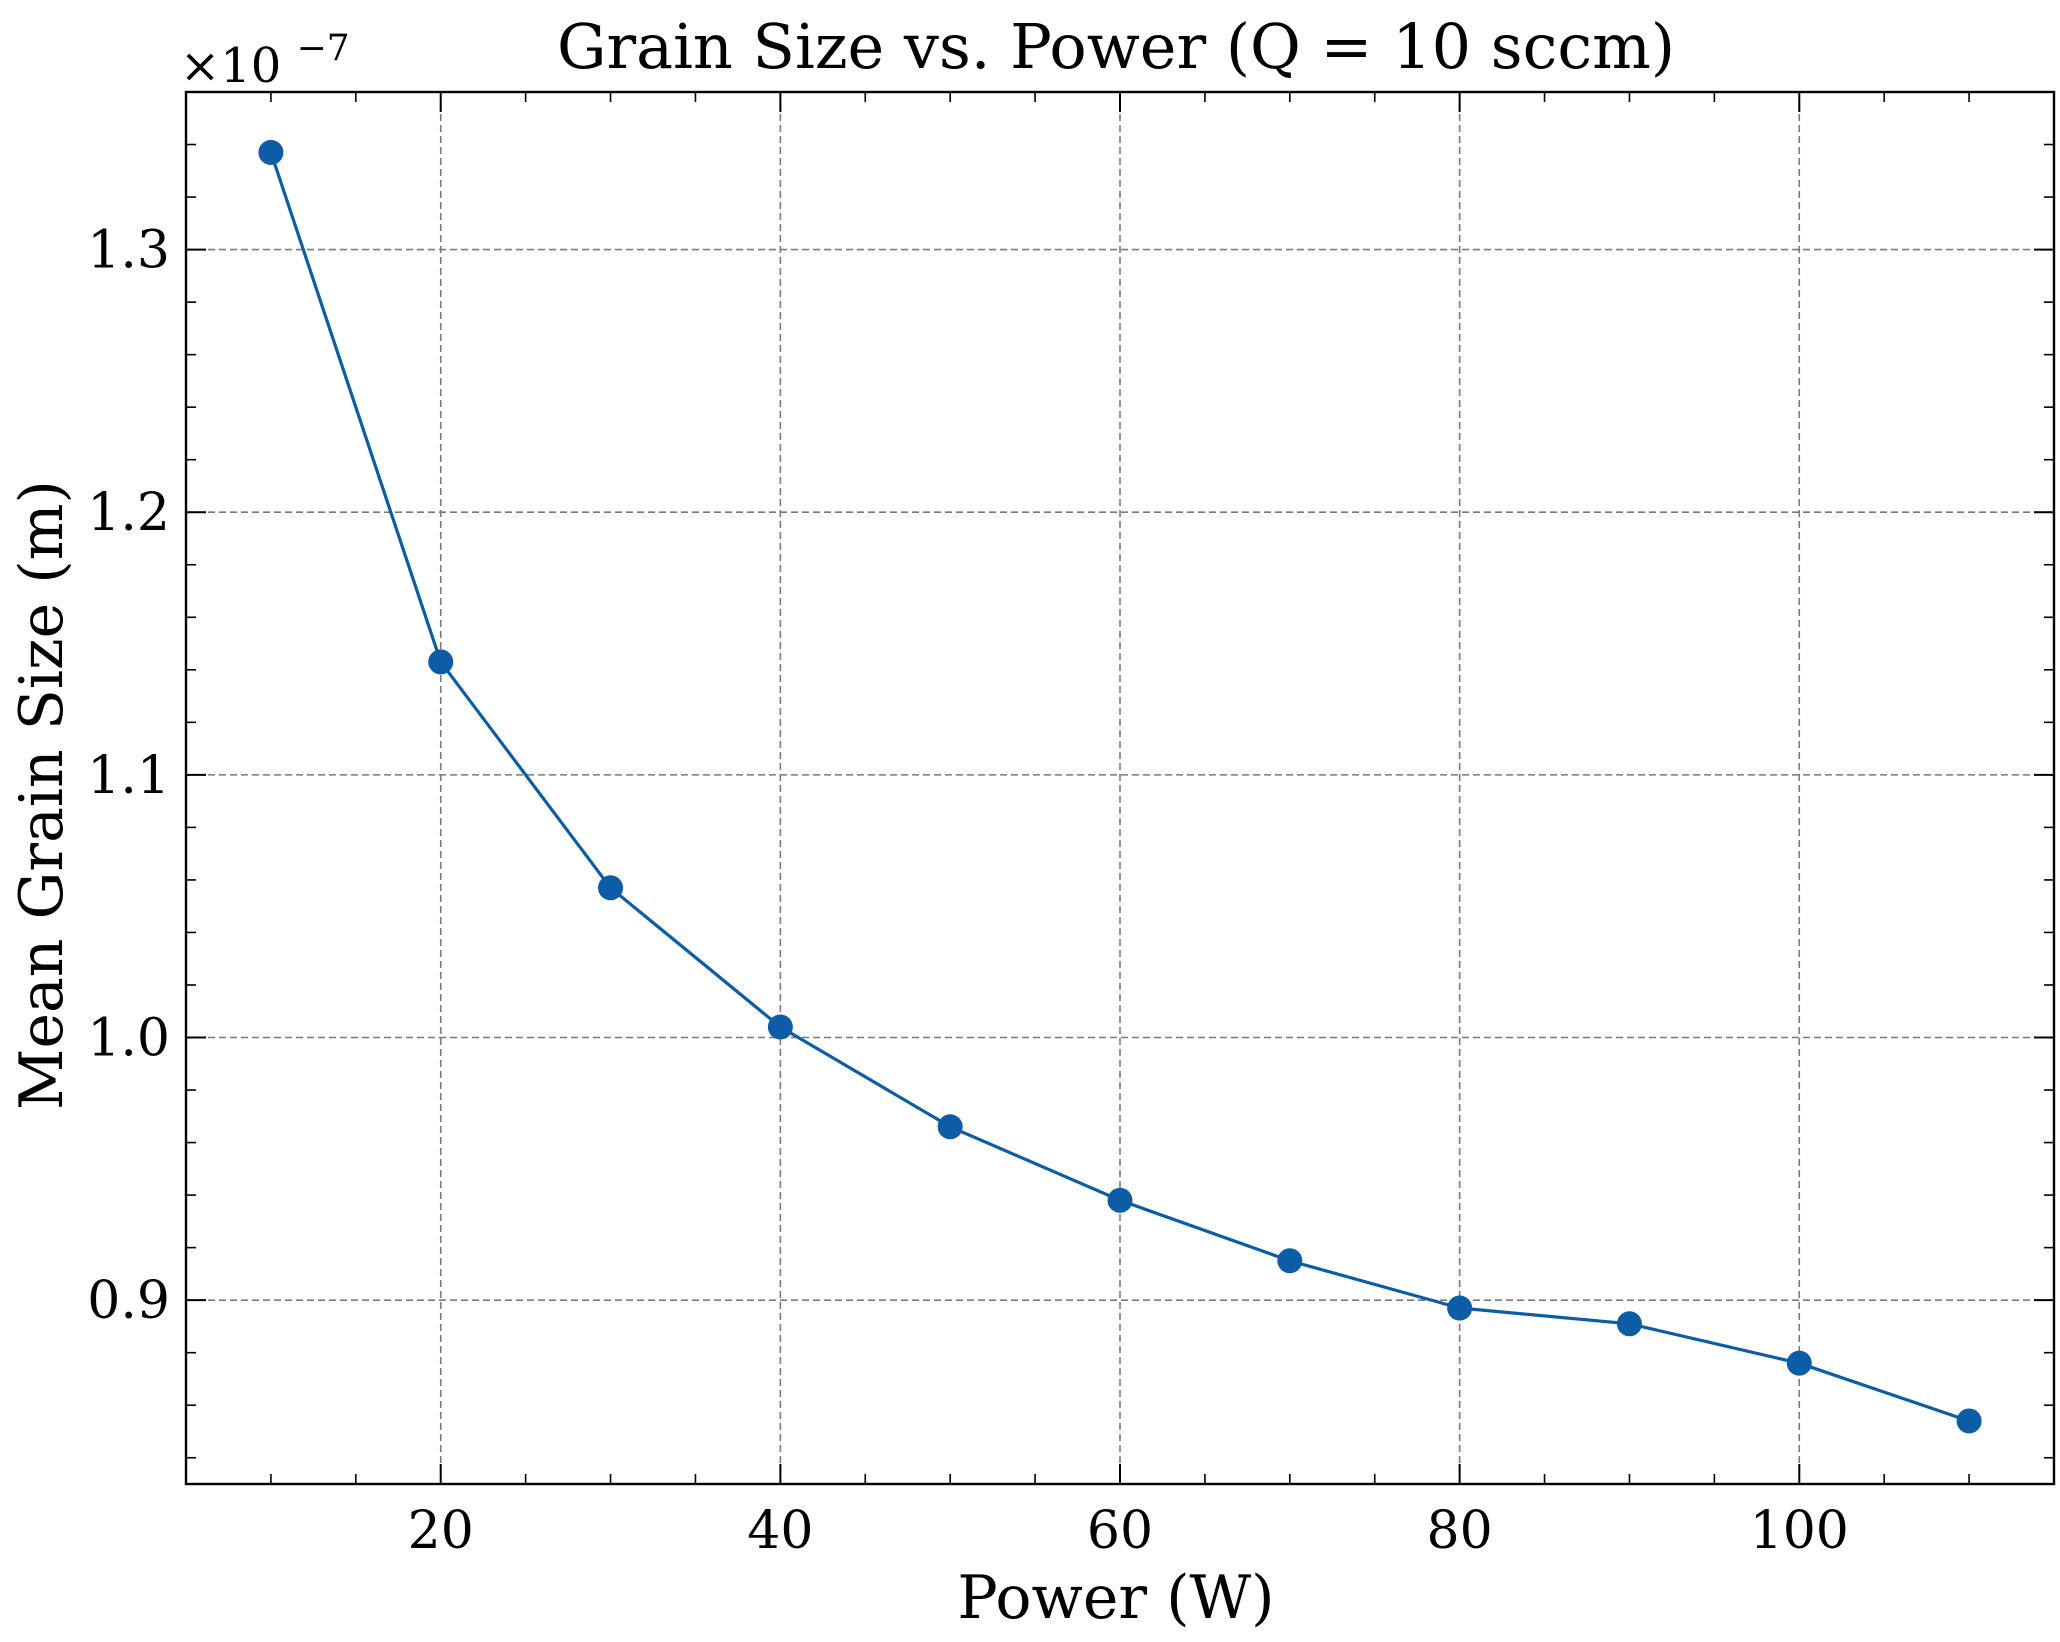 The width and height of the screenshot is (2060, 1642). I want to click on x-tick-label: 20, so click(441, 1531).